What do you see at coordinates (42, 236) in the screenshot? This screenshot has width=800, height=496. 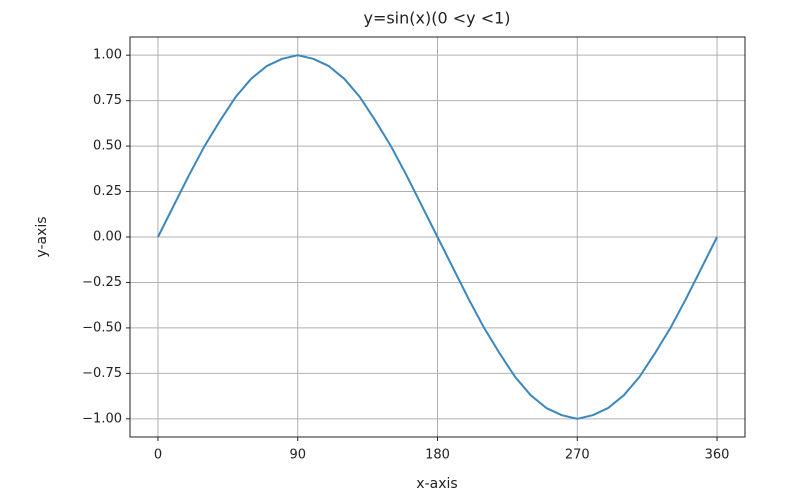 I see `y-axis-label: y-axis` at bounding box center [42, 236].